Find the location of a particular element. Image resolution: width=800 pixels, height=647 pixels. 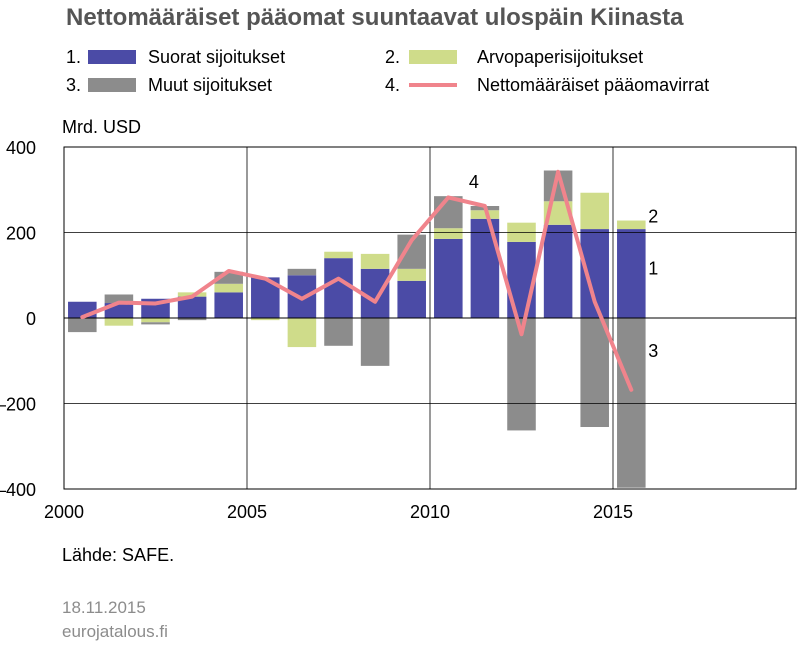

y-tick-label: –400 is located at coordinates (18, 490).